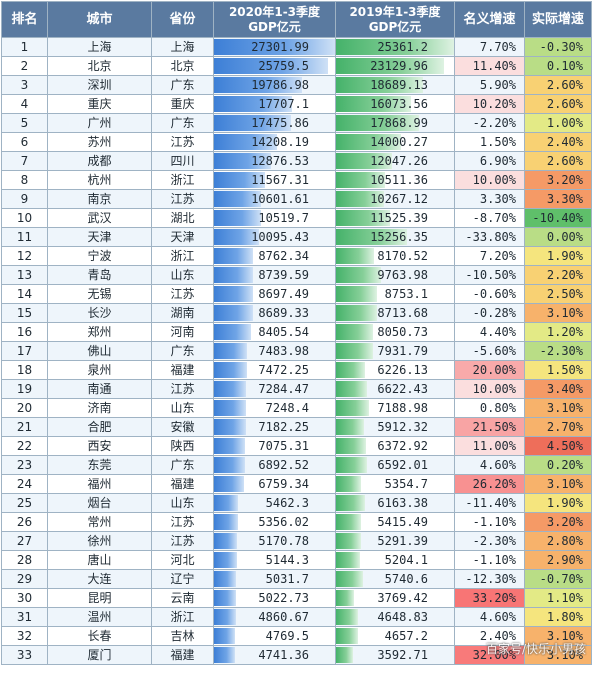  Describe the element at coordinates (395, 275) in the screenshot. I see `cell-gdp-2019: 9763.98` at that location.